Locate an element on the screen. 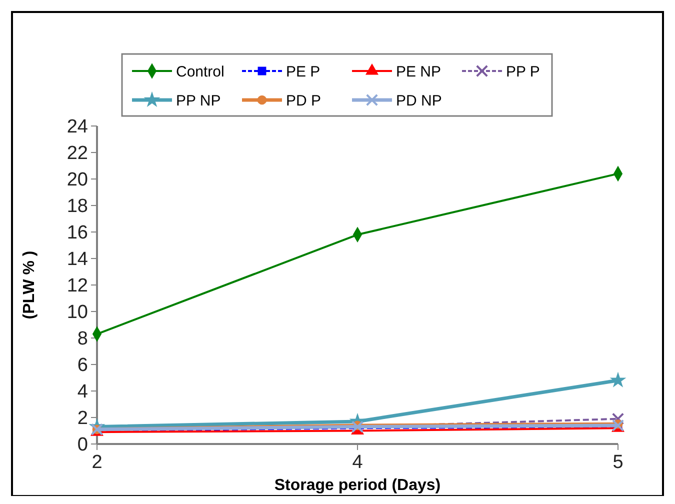  legend-label: PD P is located at coordinates (304, 101).